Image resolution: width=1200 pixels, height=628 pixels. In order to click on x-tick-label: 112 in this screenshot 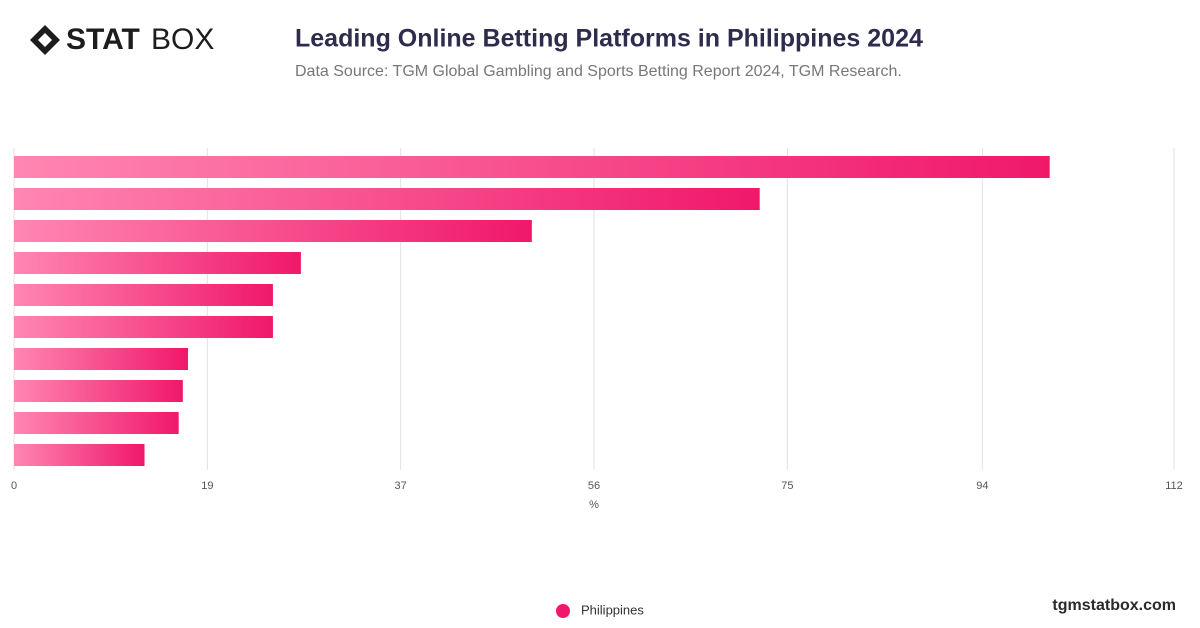, I will do `click(1174, 486)`.